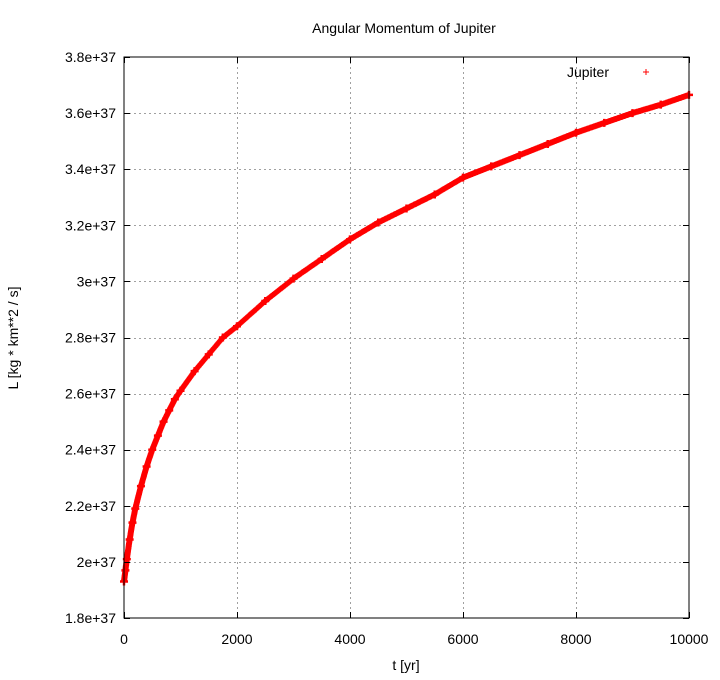 Image resolution: width=720 pixels, height=680 pixels. I want to click on x-tick-label: 6000, so click(462, 639).